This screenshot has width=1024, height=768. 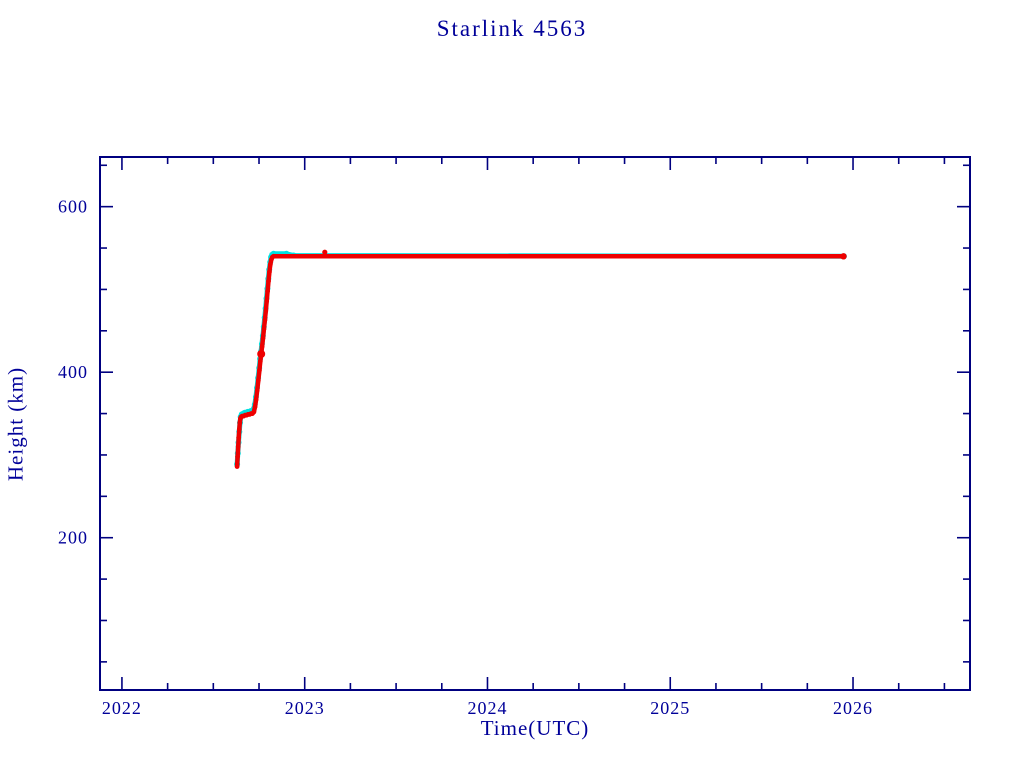 I want to click on x-axis-label: Time(UTC), so click(x=535, y=728).